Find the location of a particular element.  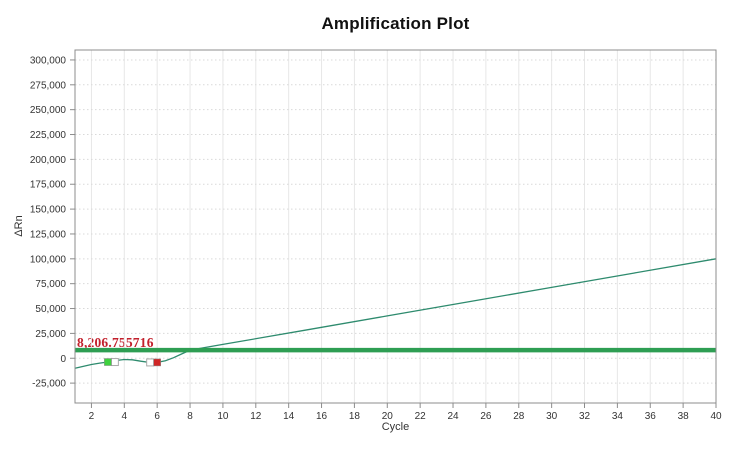

y-tick-label: 25,000 is located at coordinates (50, 334).